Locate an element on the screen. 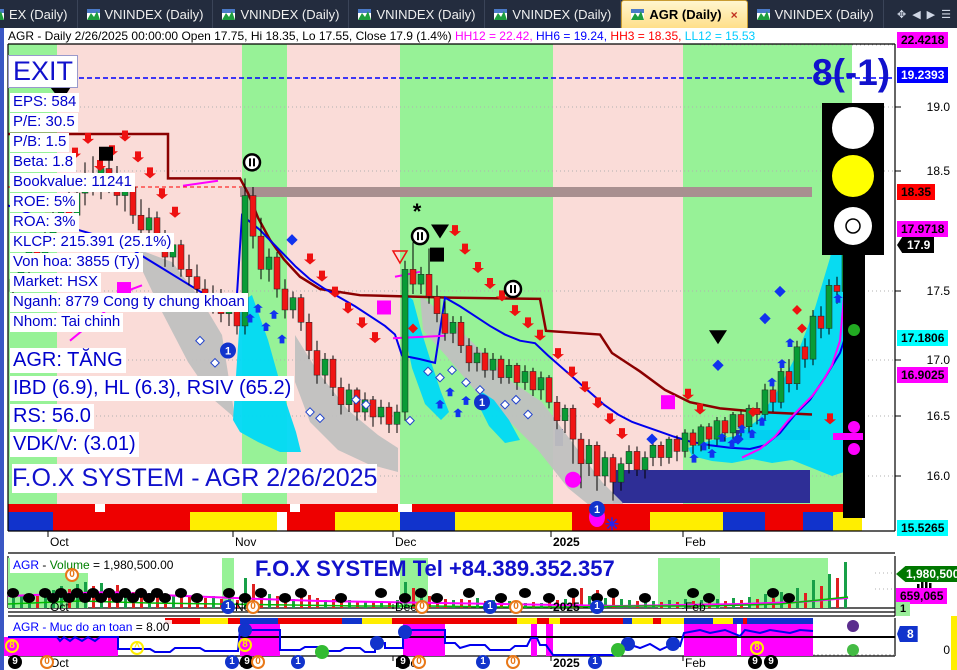 The image size is (957, 670). tab-ex-daily-: EX (Daily) is located at coordinates (39, 14).